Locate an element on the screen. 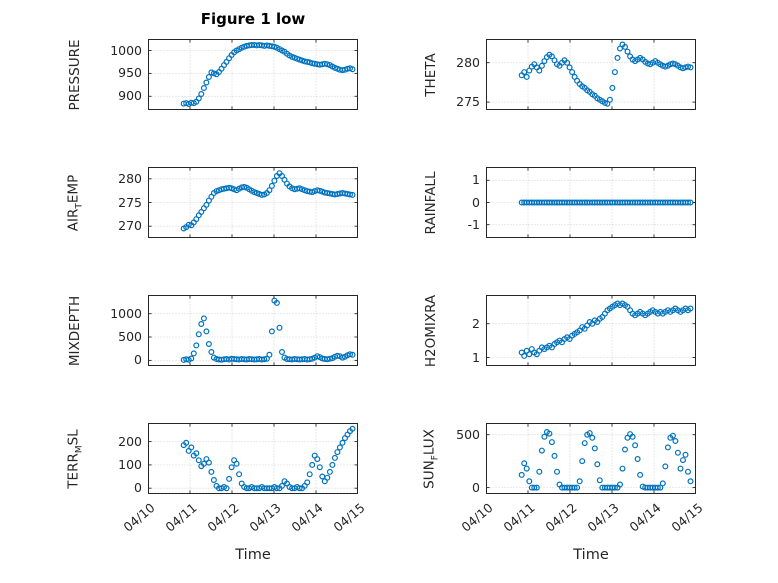 The image size is (778, 583). y-tick-labels: 0 500 1000 is located at coordinates (234, 331).